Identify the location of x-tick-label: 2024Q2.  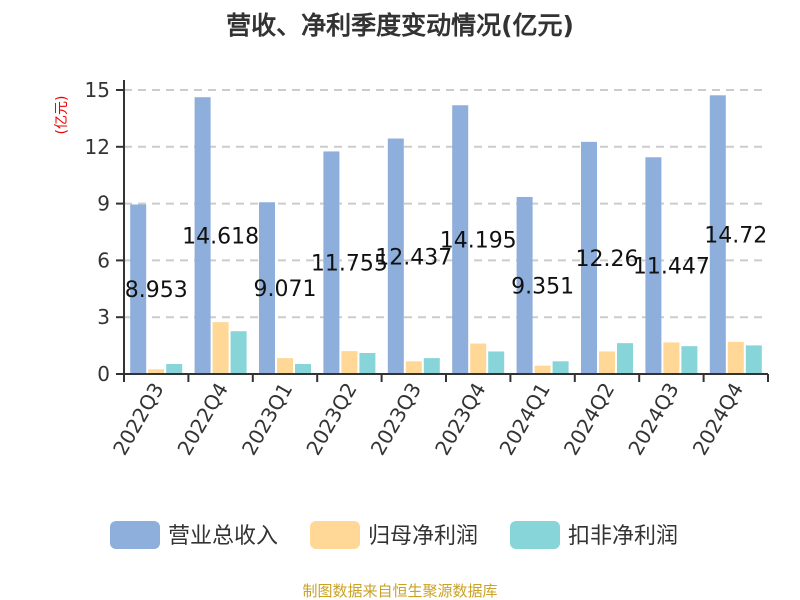
(589, 419).